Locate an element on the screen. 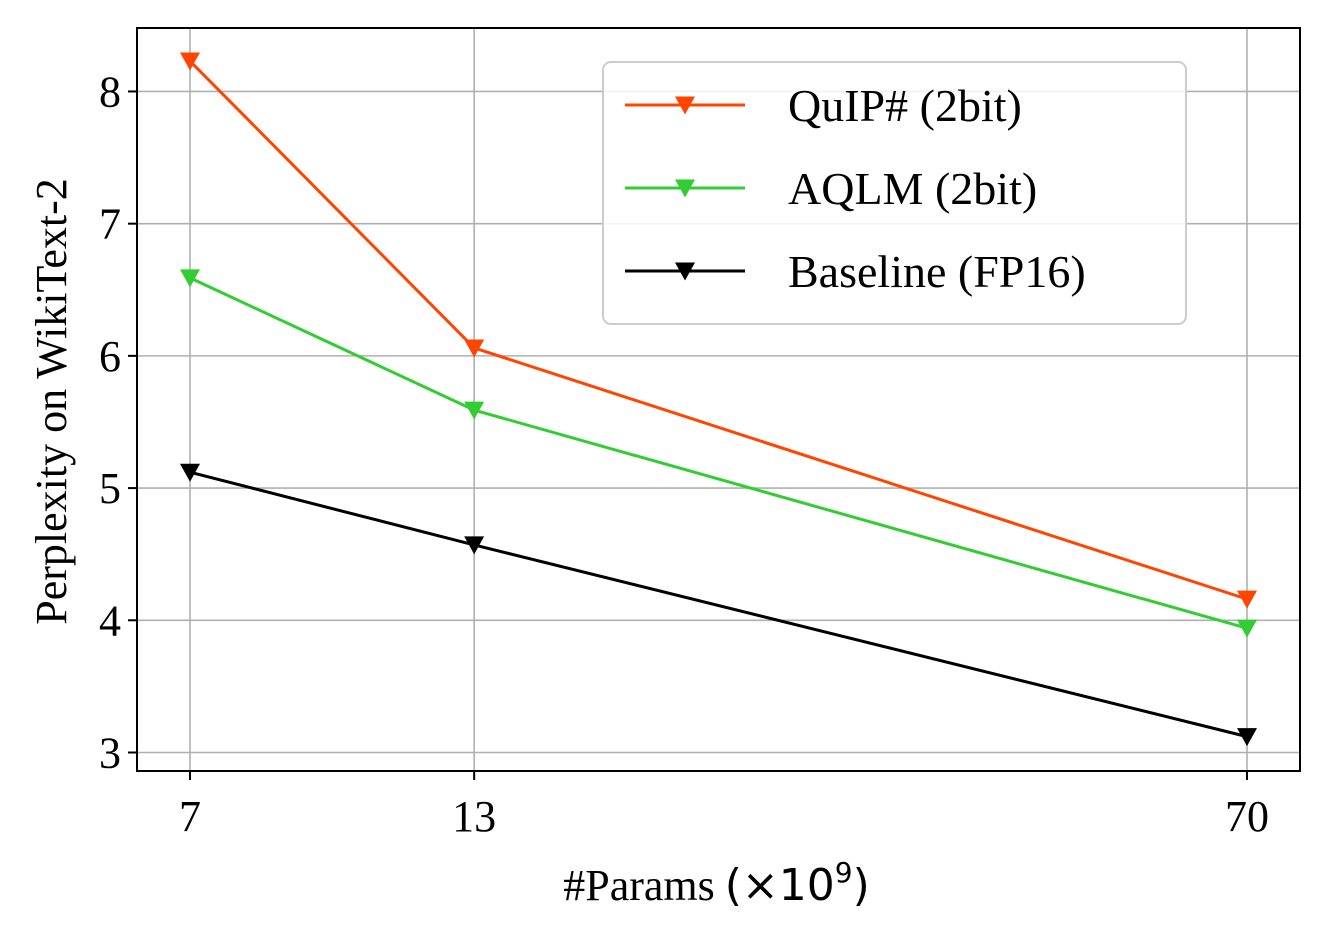  y-tick-label: 5 is located at coordinates (110, 488).